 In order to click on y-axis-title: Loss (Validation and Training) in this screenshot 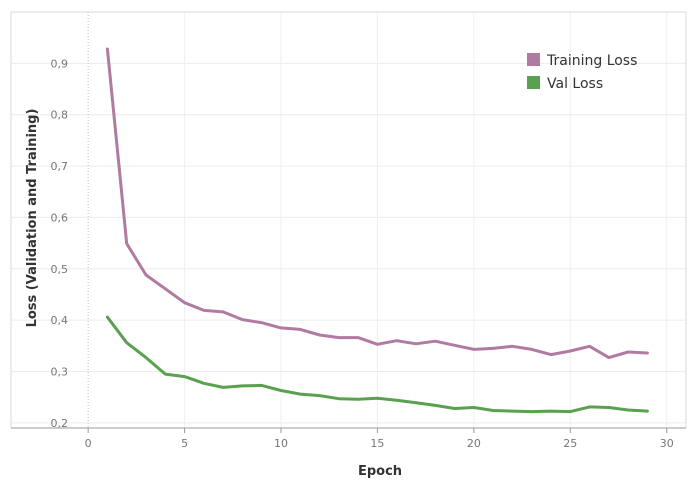, I will do `click(32, 218)`.